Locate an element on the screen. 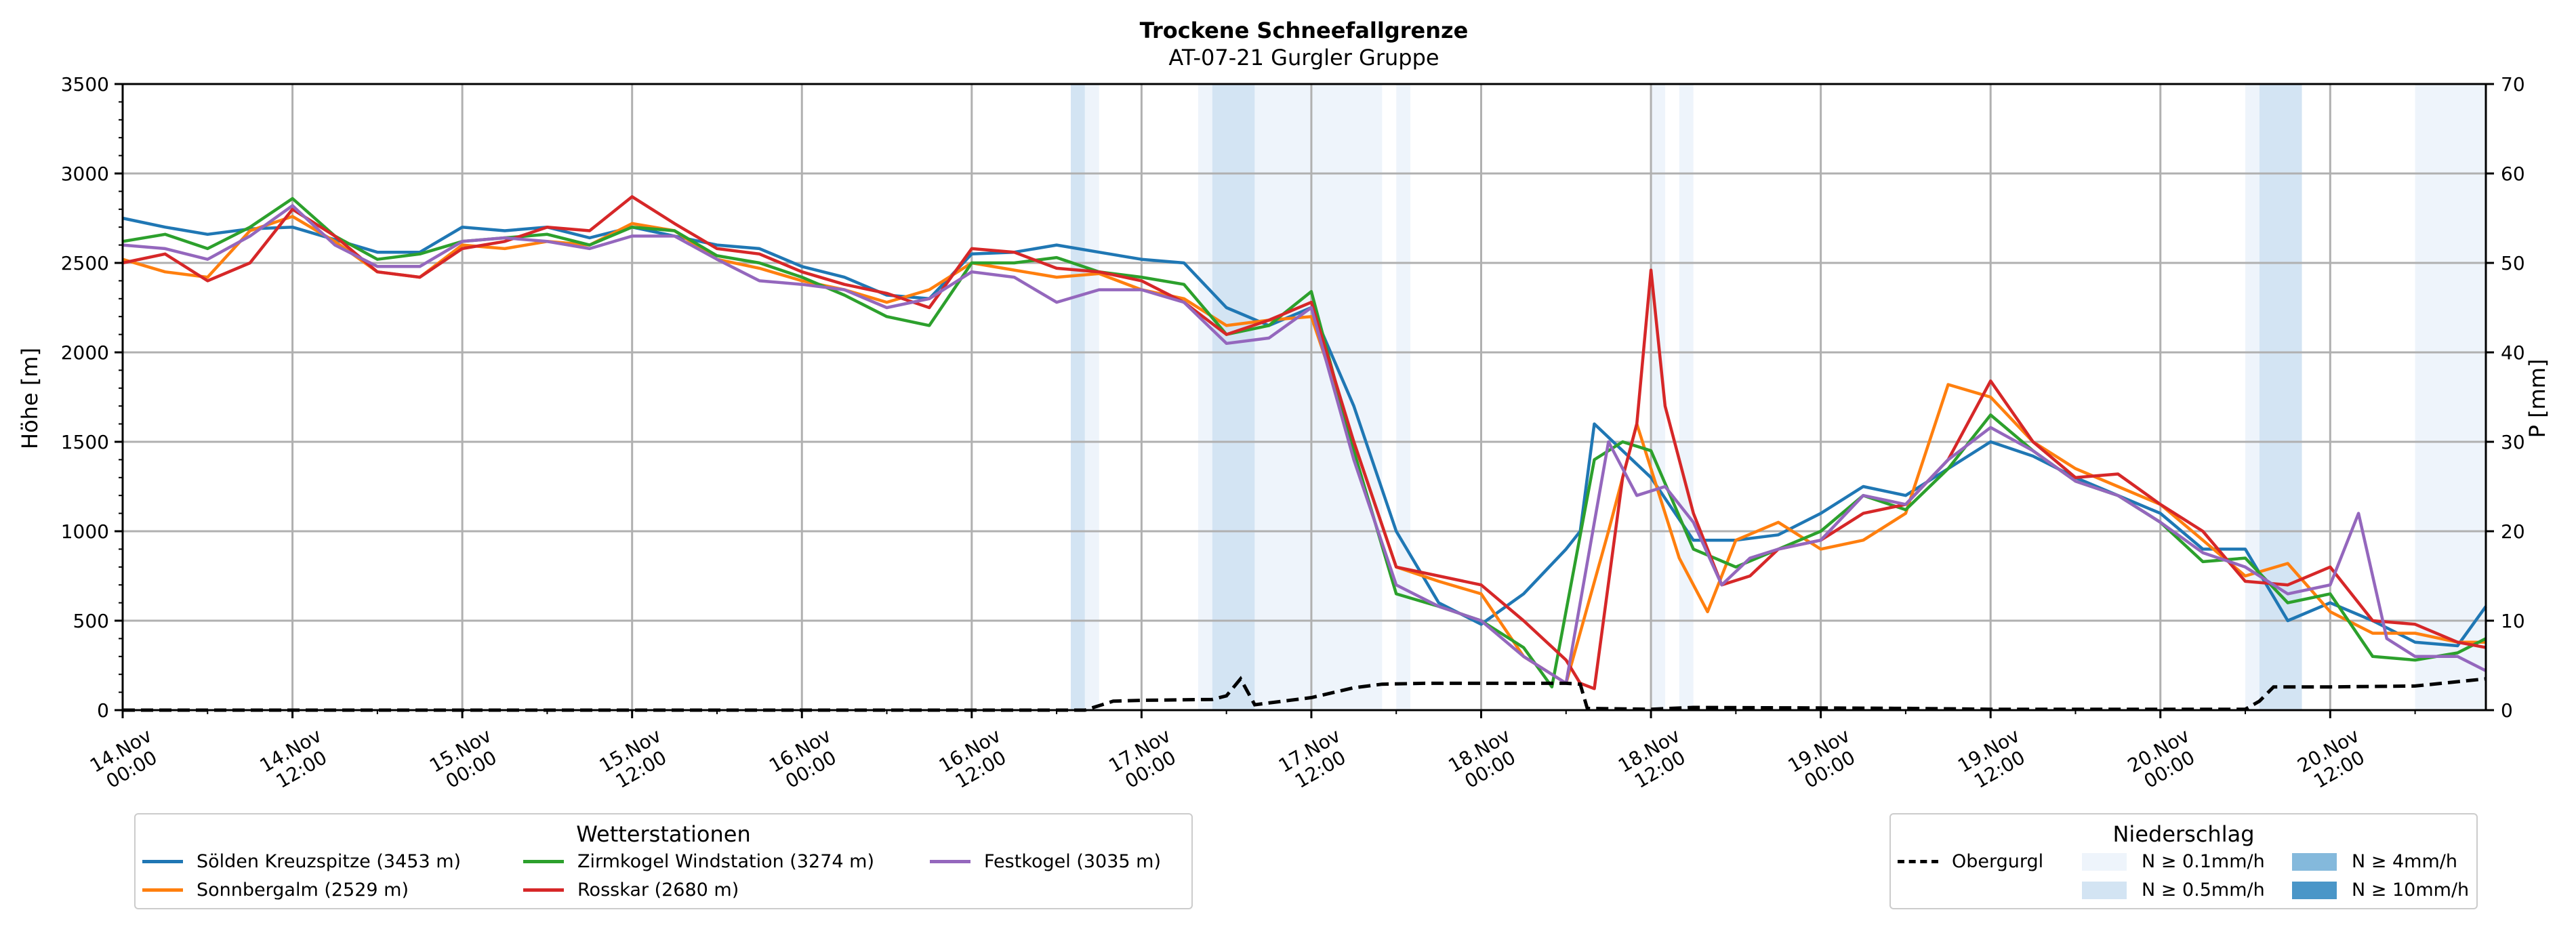  x-tick-label: 14.Nov12:00 is located at coordinates (296, 760).